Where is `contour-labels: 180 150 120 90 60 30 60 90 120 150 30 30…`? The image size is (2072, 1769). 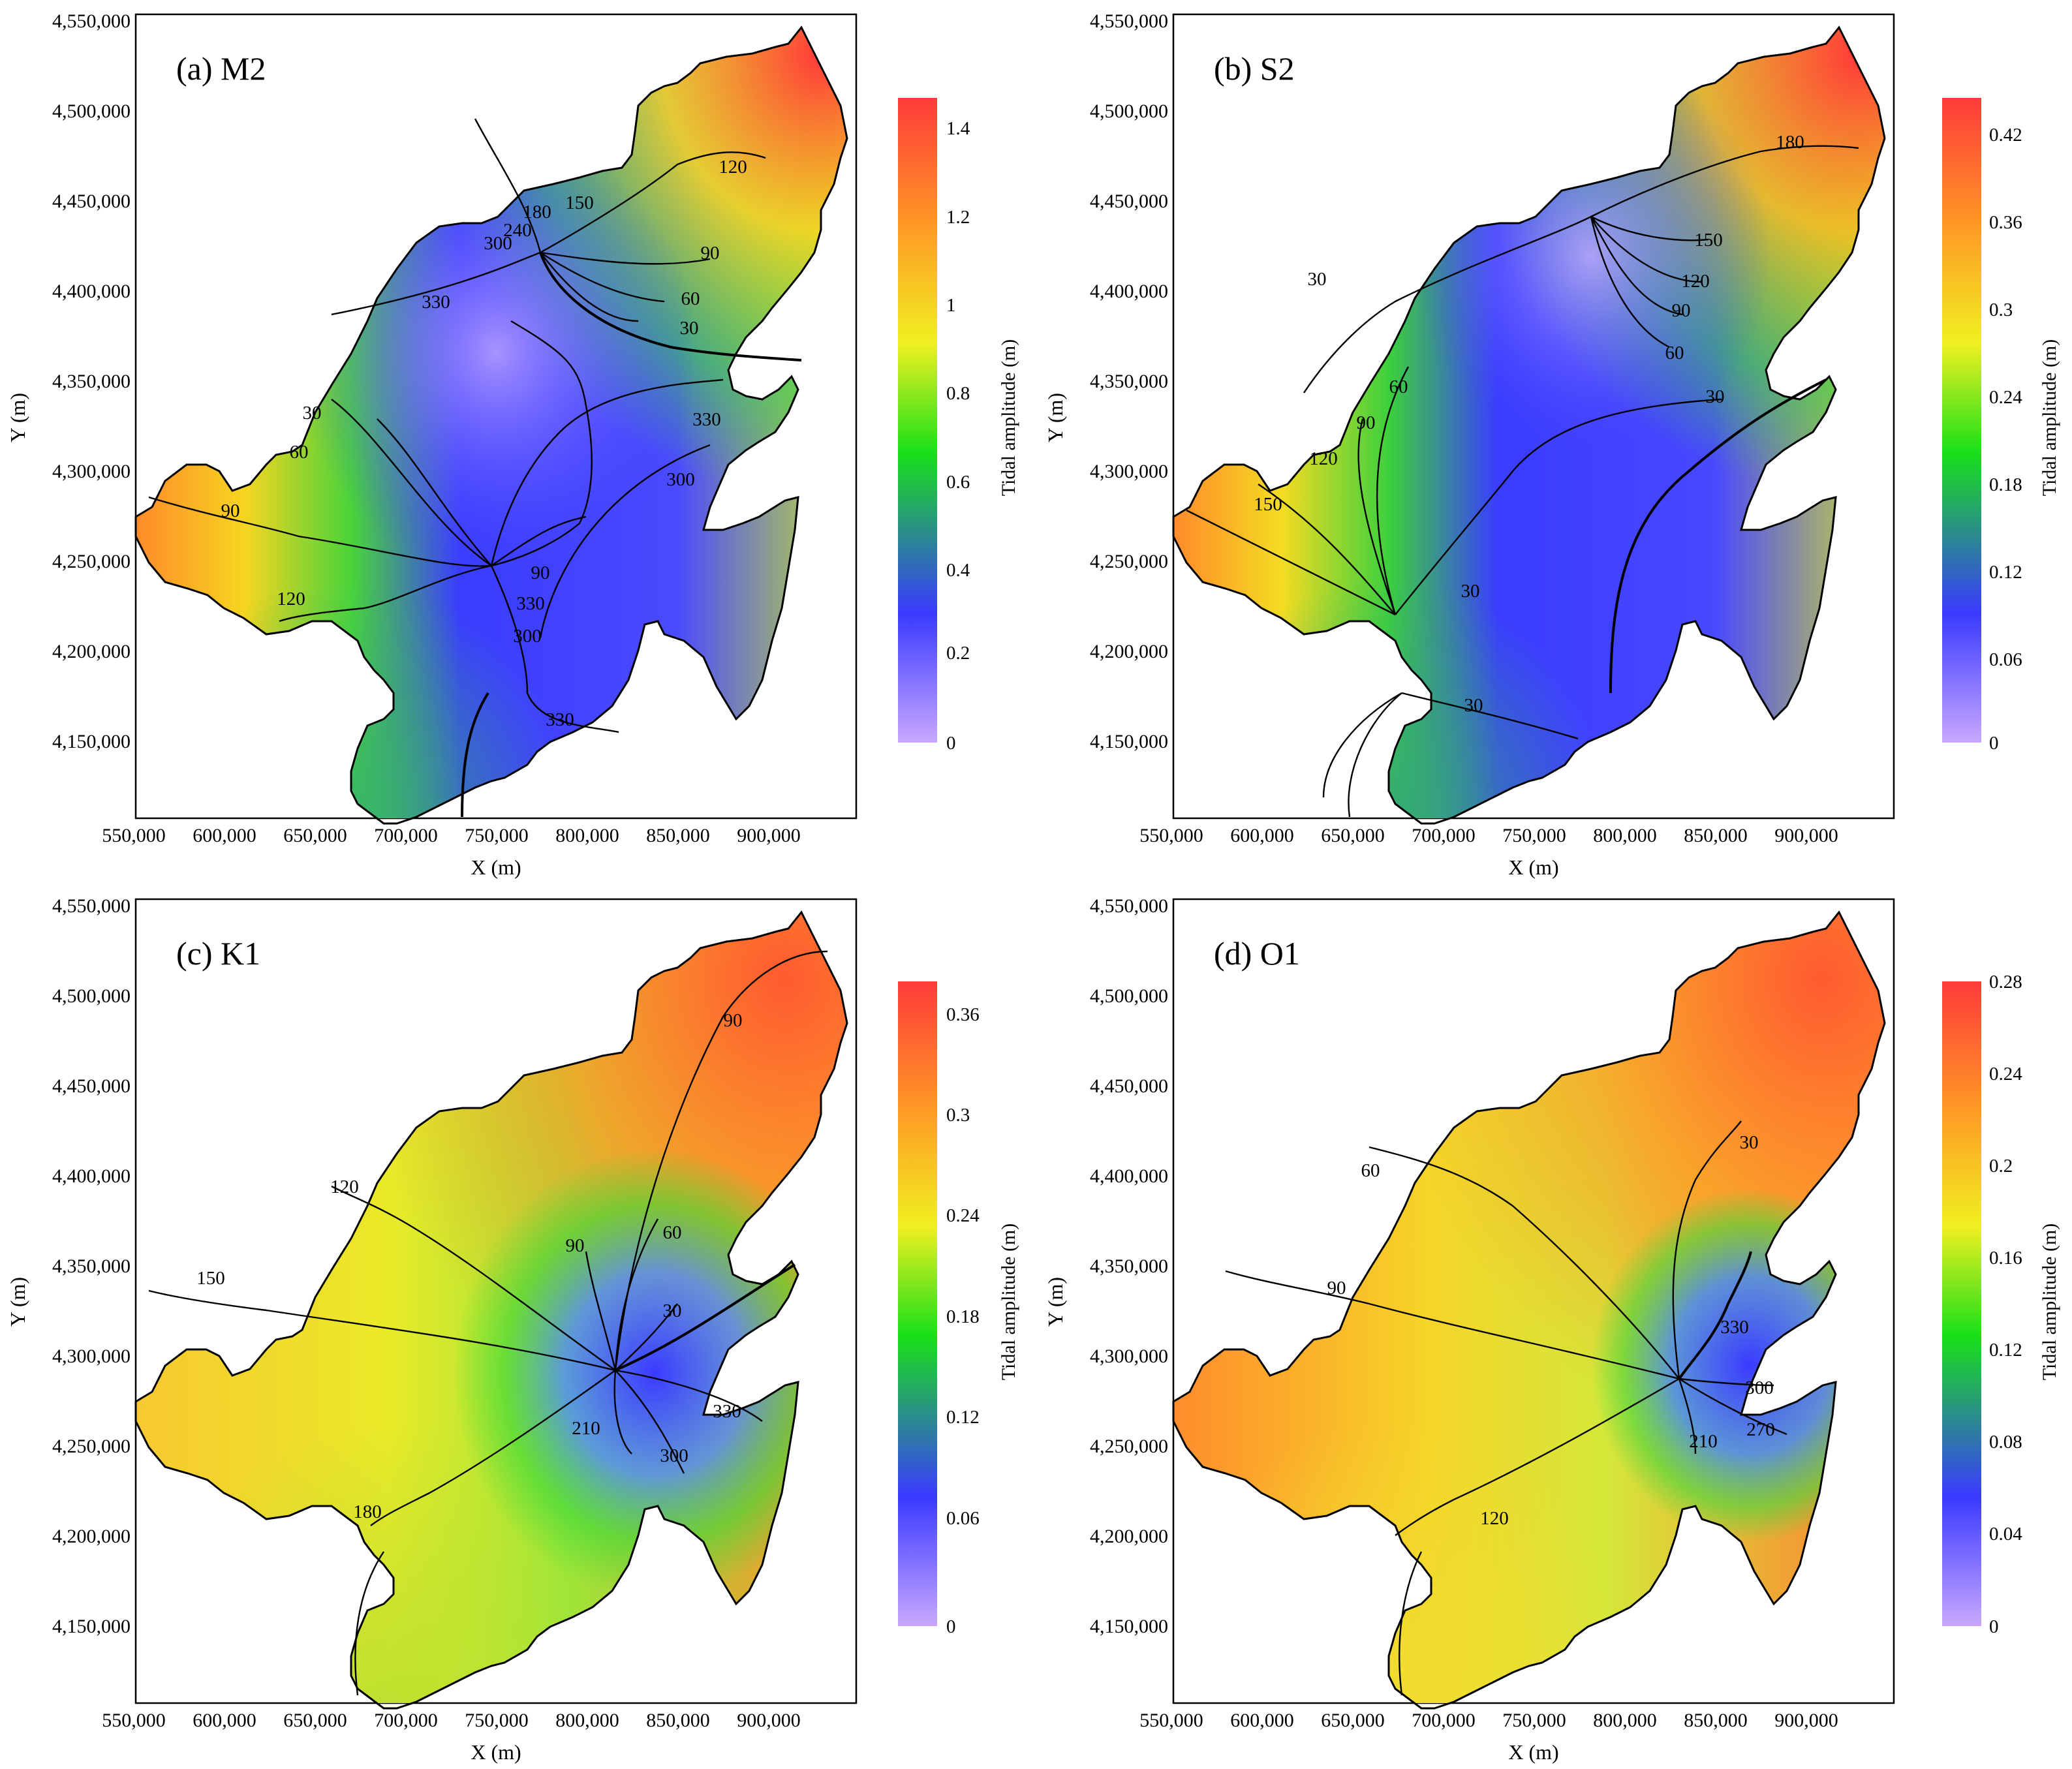
contour-labels: 180 150 120 90 60 30 60 90 120 150 30 30… is located at coordinates (1529, 424).